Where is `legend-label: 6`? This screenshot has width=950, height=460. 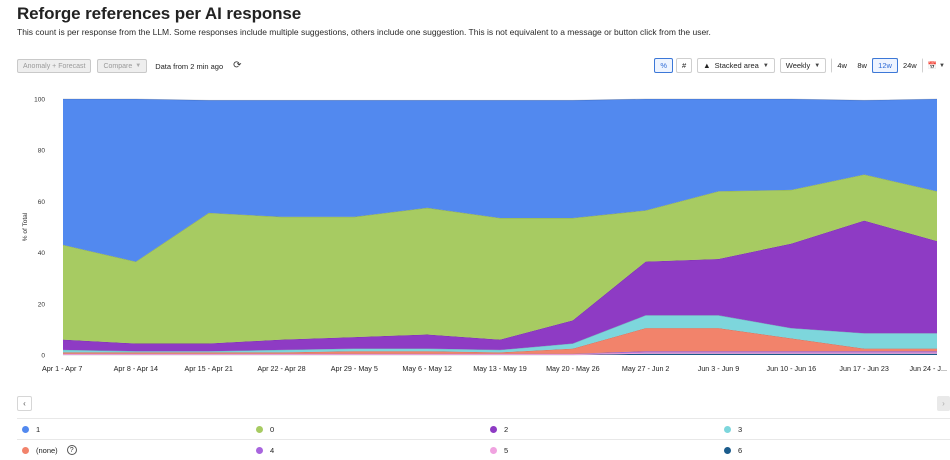 legend-label: 6 is located at coordinates (740, 450).